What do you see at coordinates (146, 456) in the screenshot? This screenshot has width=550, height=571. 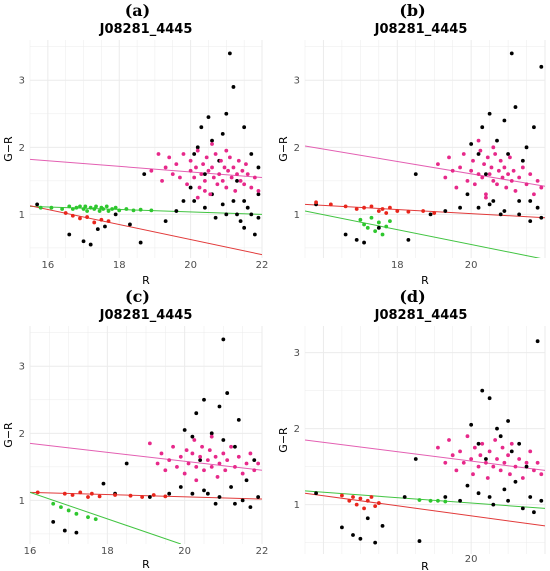 I see `pink-fit-line` at bounding box center [146, 456].